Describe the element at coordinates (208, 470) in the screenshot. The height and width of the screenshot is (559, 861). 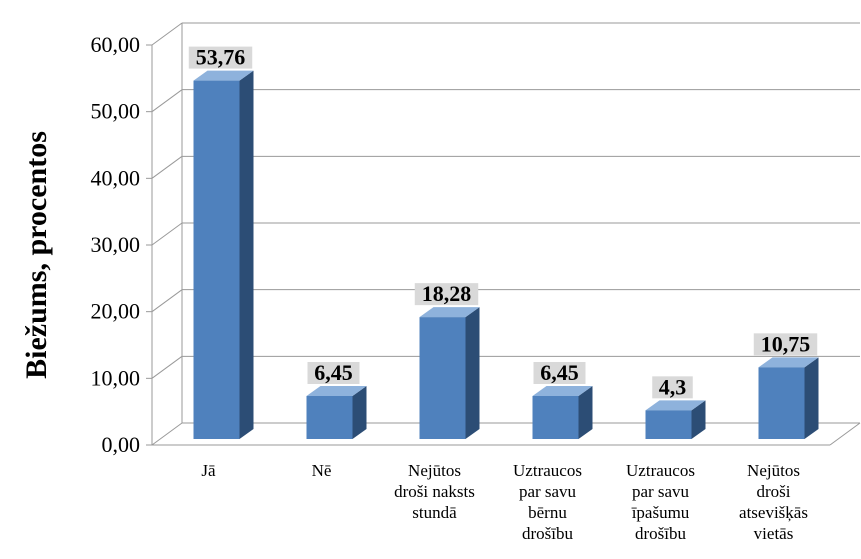
I see `x-tick-label: Jā` at that location.